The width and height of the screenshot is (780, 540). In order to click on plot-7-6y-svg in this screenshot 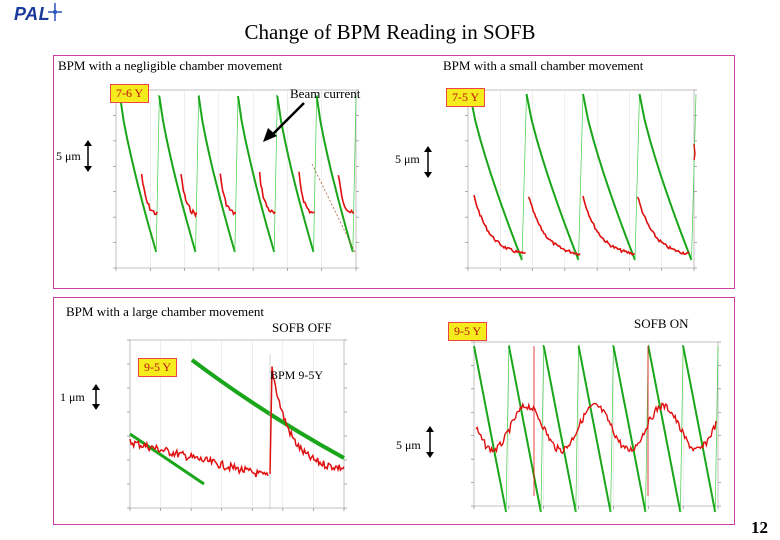, I will do `click(236, 180)`.